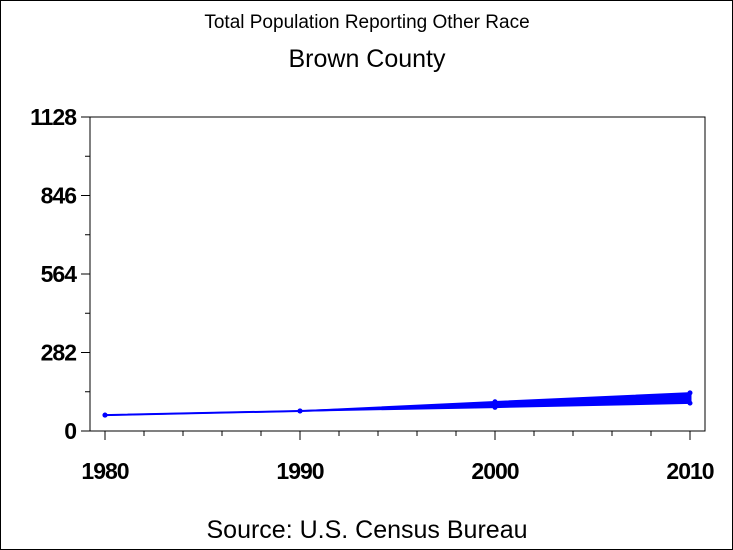 This screenshot has height=550, width=733. I want to click on x-tick-label: 1980, so click(104, 471).